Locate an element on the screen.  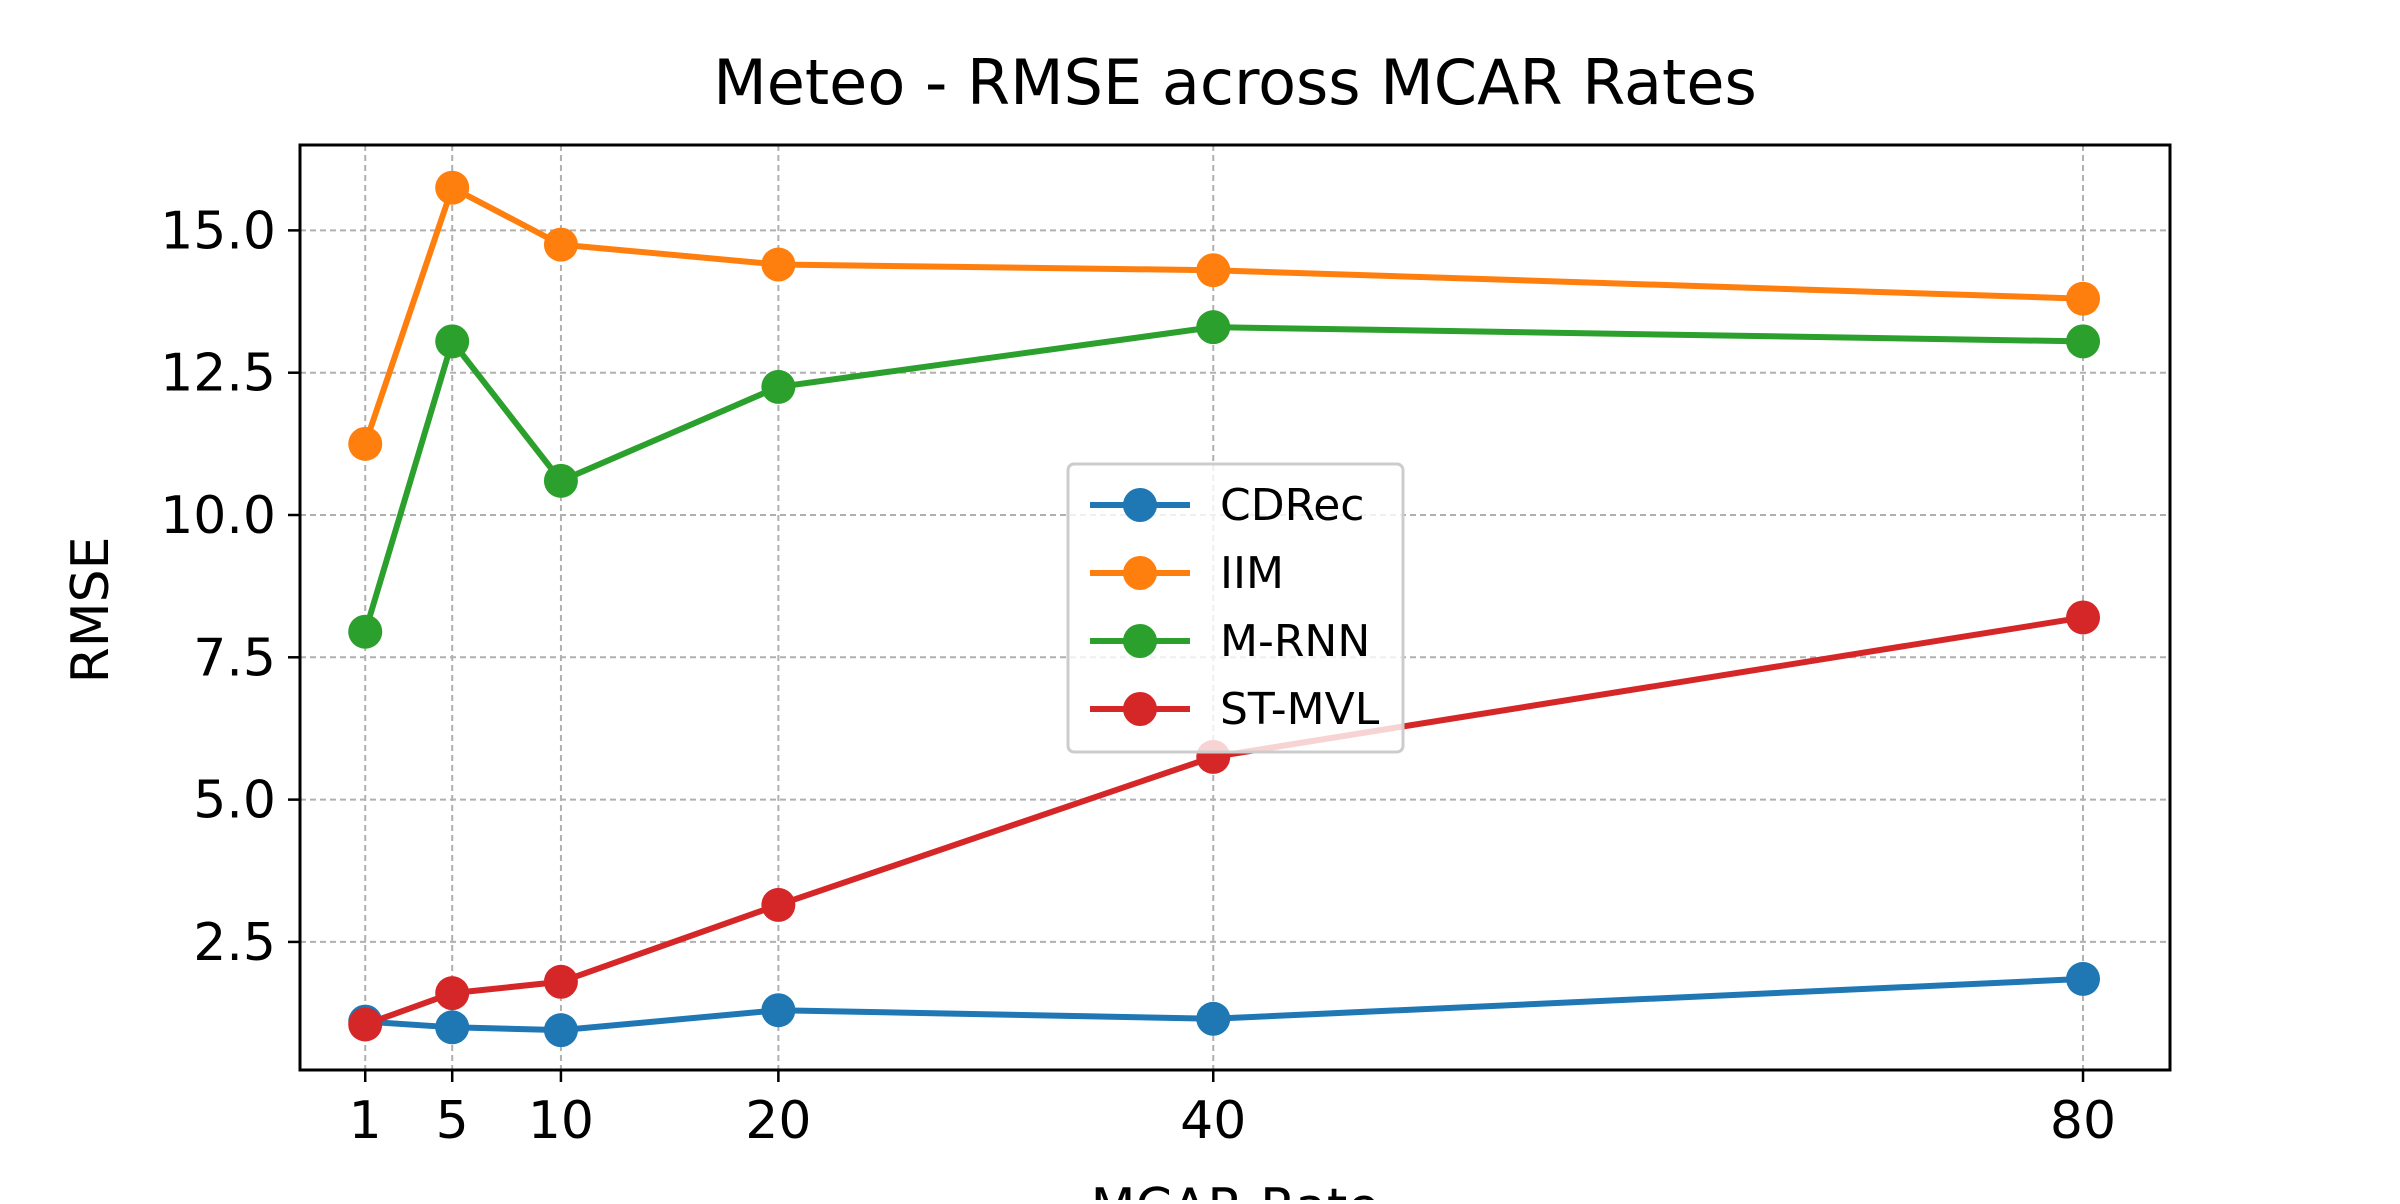
x-tick-label: 10 is located at coordinates (561, 1121).